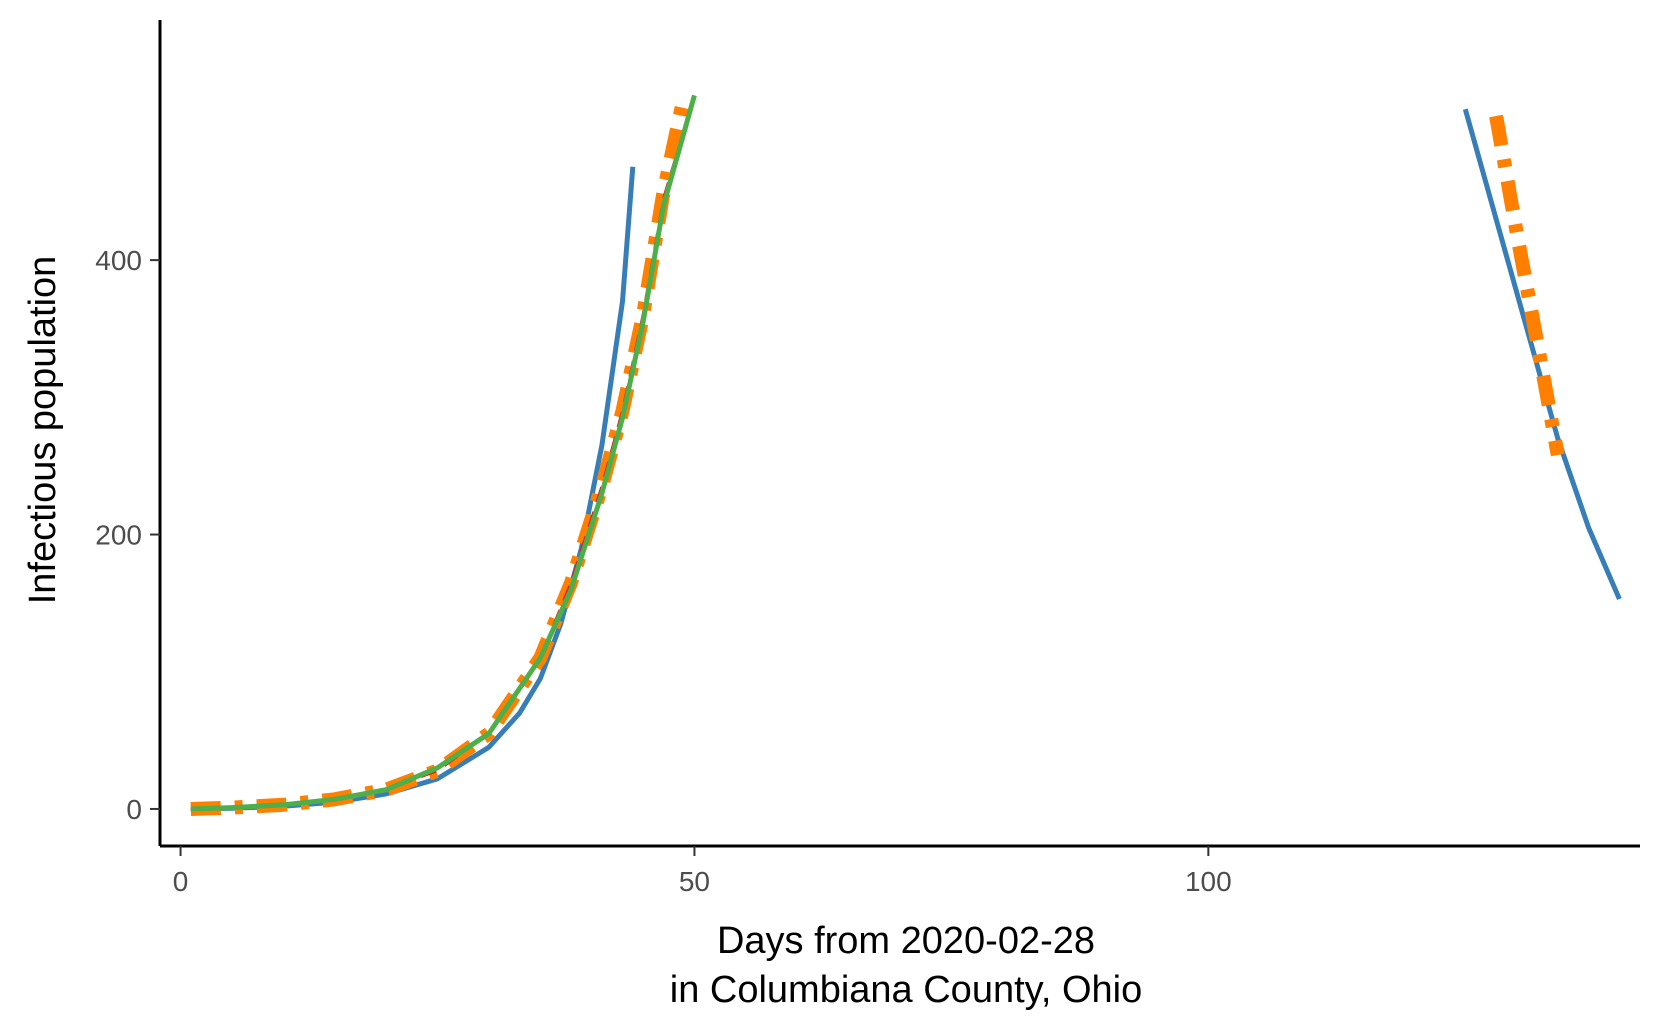 The width and height of the screenshot is (1659, 1025). Describe the element at coordinates (181, 881) in the screenshot. I see `x-tick-label-0: 0` at that location.